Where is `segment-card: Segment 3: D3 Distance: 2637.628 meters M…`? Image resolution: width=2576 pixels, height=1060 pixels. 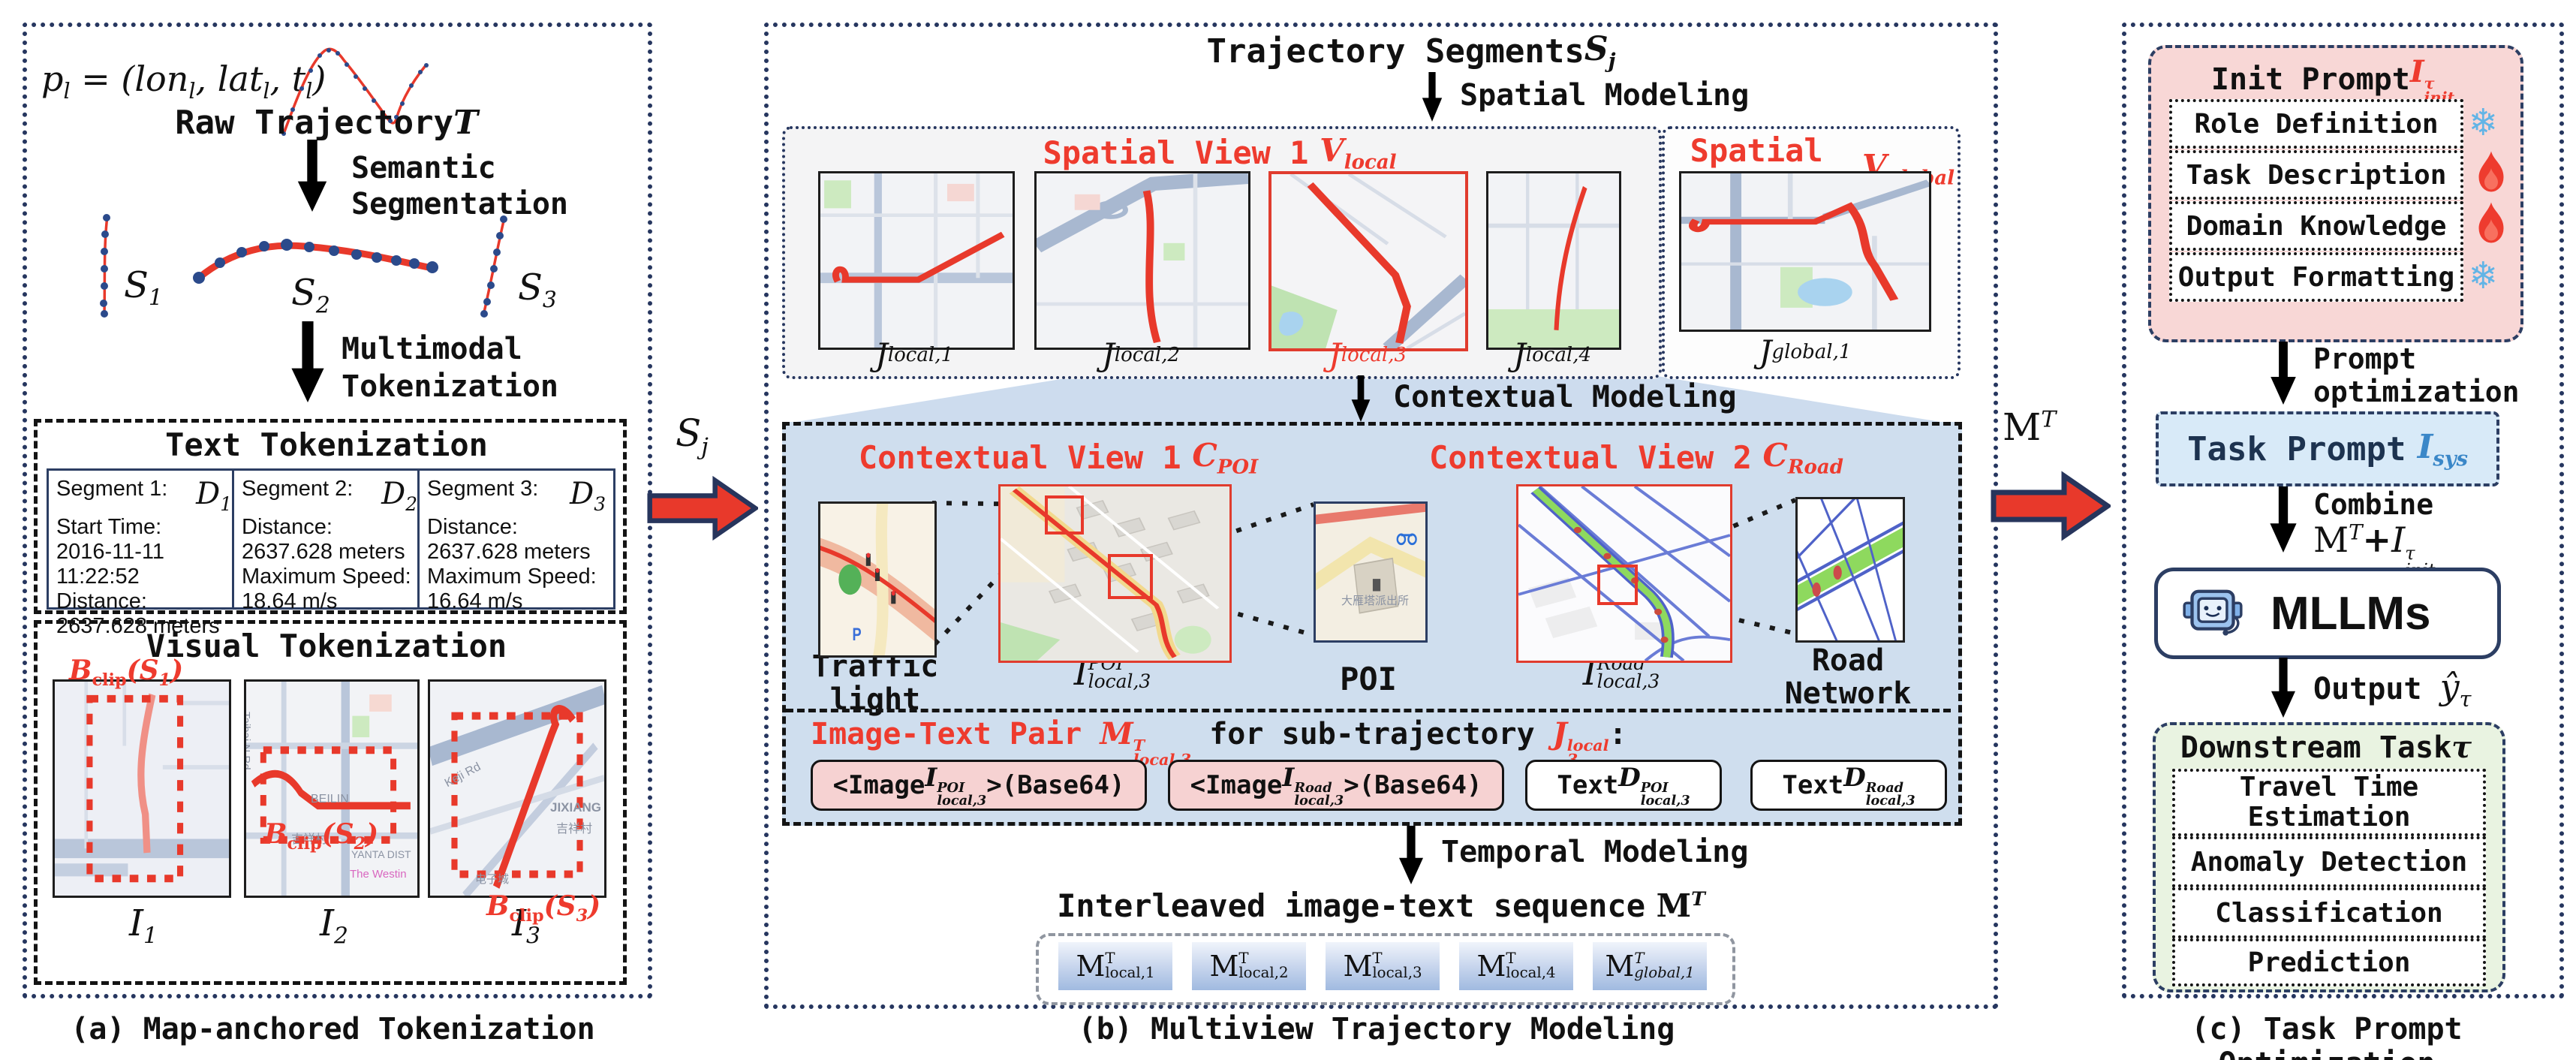
segment-card: Segment 3: D3 Distance: 2637.628 meters M… is located at coordinates (516, 540).